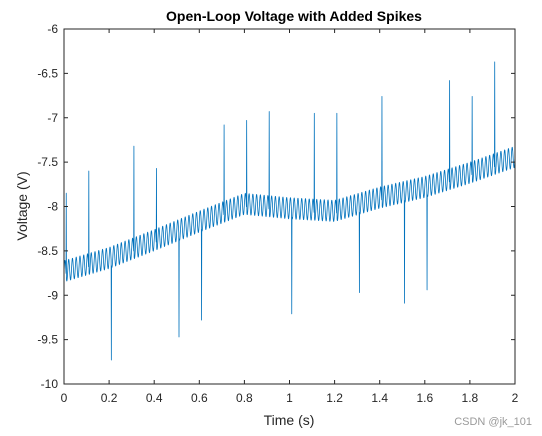  Describe the element at coordinates (515, 398) in the screenshot. I see `x-tick-label: 2` at that location.